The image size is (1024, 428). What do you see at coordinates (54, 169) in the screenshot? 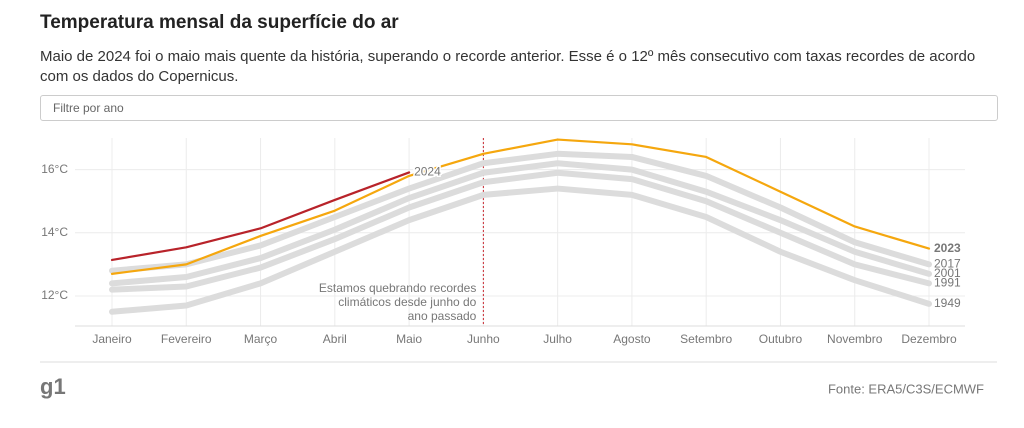
I see `y-tick-label: 16°C` at bounding box center [54, 169].